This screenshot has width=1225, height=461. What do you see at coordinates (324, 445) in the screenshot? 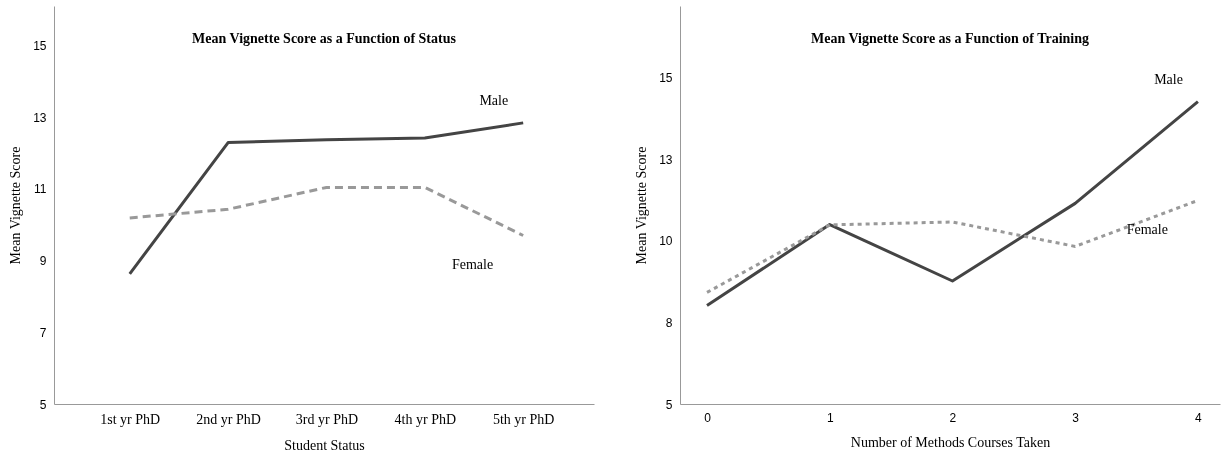
I see `x-axis-title: Student Status` at bounding box center [324, 445].